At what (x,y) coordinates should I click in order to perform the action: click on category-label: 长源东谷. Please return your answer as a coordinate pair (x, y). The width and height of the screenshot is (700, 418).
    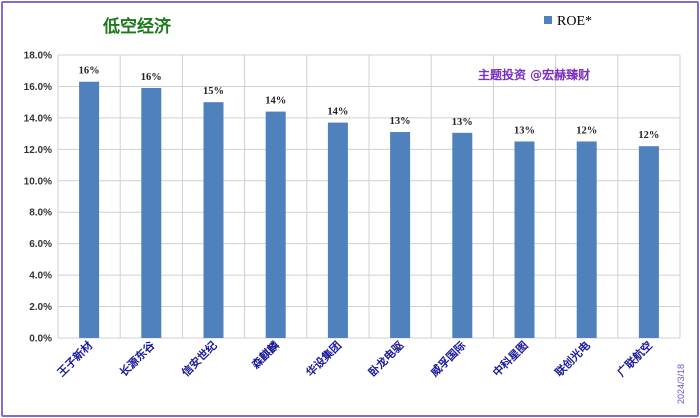
    Looking at the image, I should click on (137, 359).